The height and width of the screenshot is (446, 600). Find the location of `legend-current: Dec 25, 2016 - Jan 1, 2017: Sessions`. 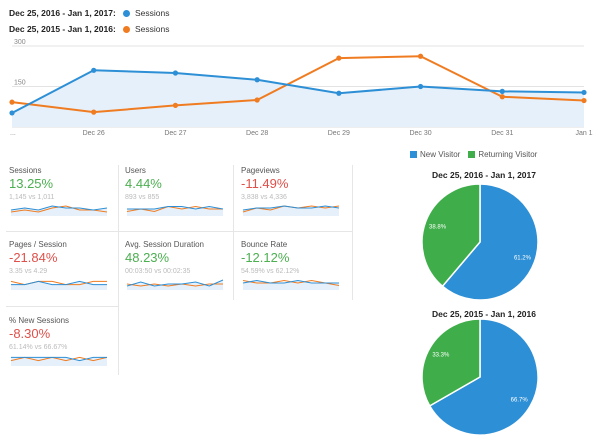

legend-current: Dec 25, 2016 - Jan 1, 2017: Sessions is located at coordinates (89, 13).